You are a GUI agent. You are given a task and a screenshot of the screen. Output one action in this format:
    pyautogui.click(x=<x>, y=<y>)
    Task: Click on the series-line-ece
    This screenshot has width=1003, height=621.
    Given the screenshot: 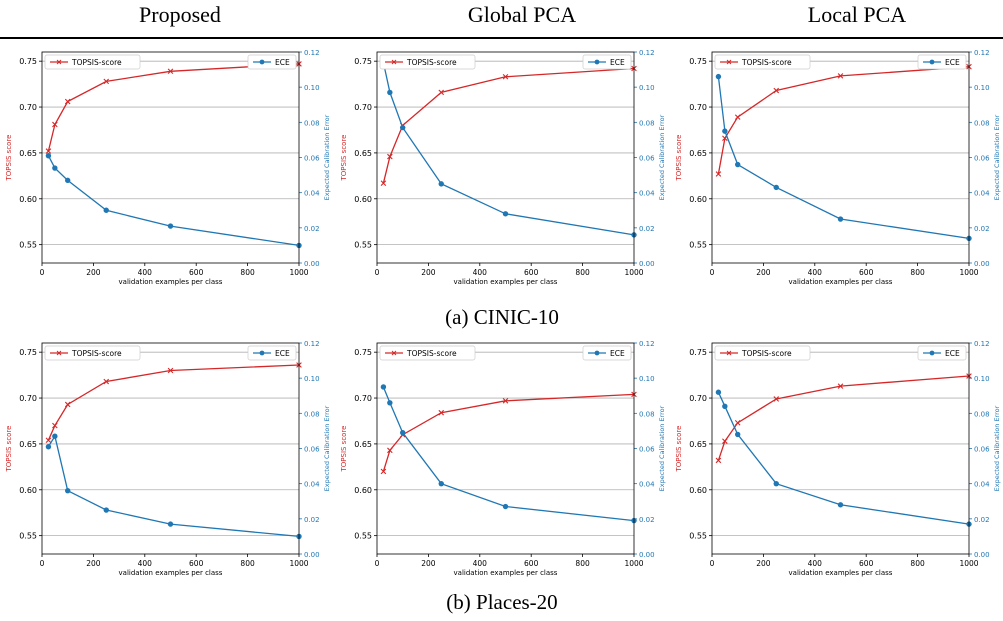 What is the action you would take?
    pyautogui.click(x=508, y=149)
    